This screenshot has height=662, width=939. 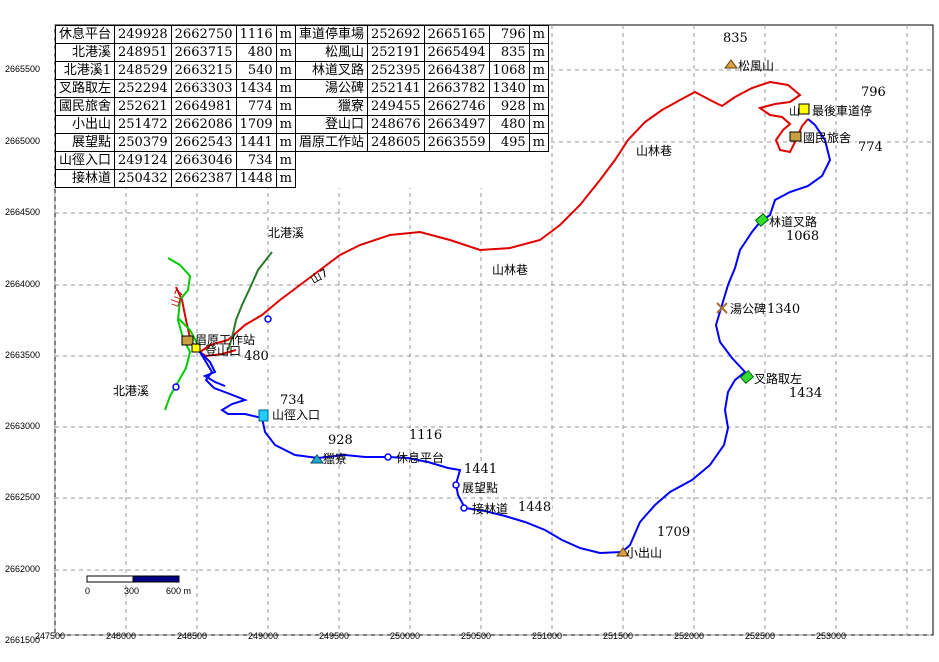 I want to click on table-cell-y: 2665494, so click(x=456, y=52).